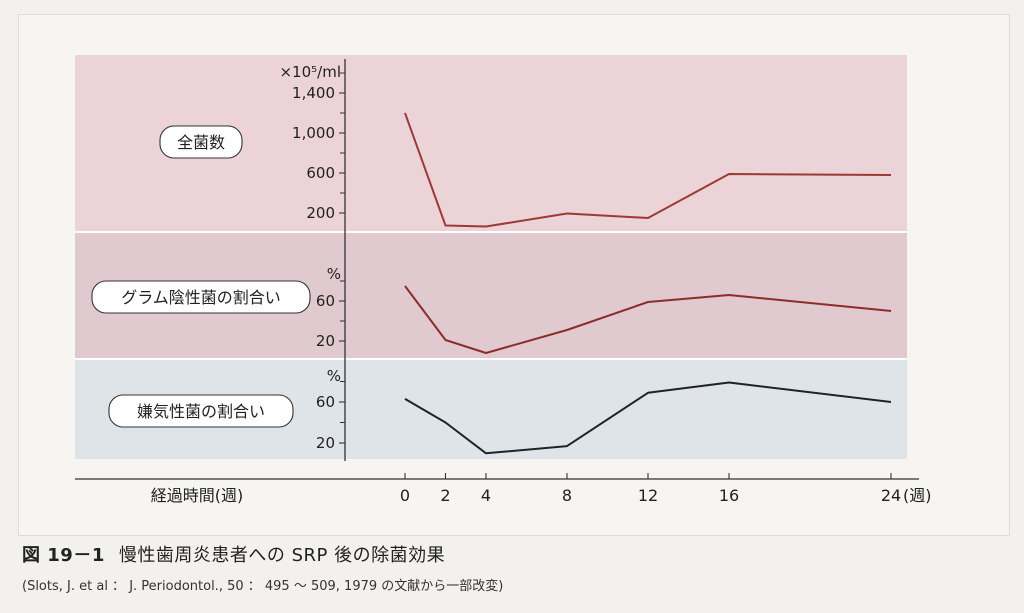 This screenshot has width=1024, height=613. I want to click on series-label: 全菌数, so click(201, 142).